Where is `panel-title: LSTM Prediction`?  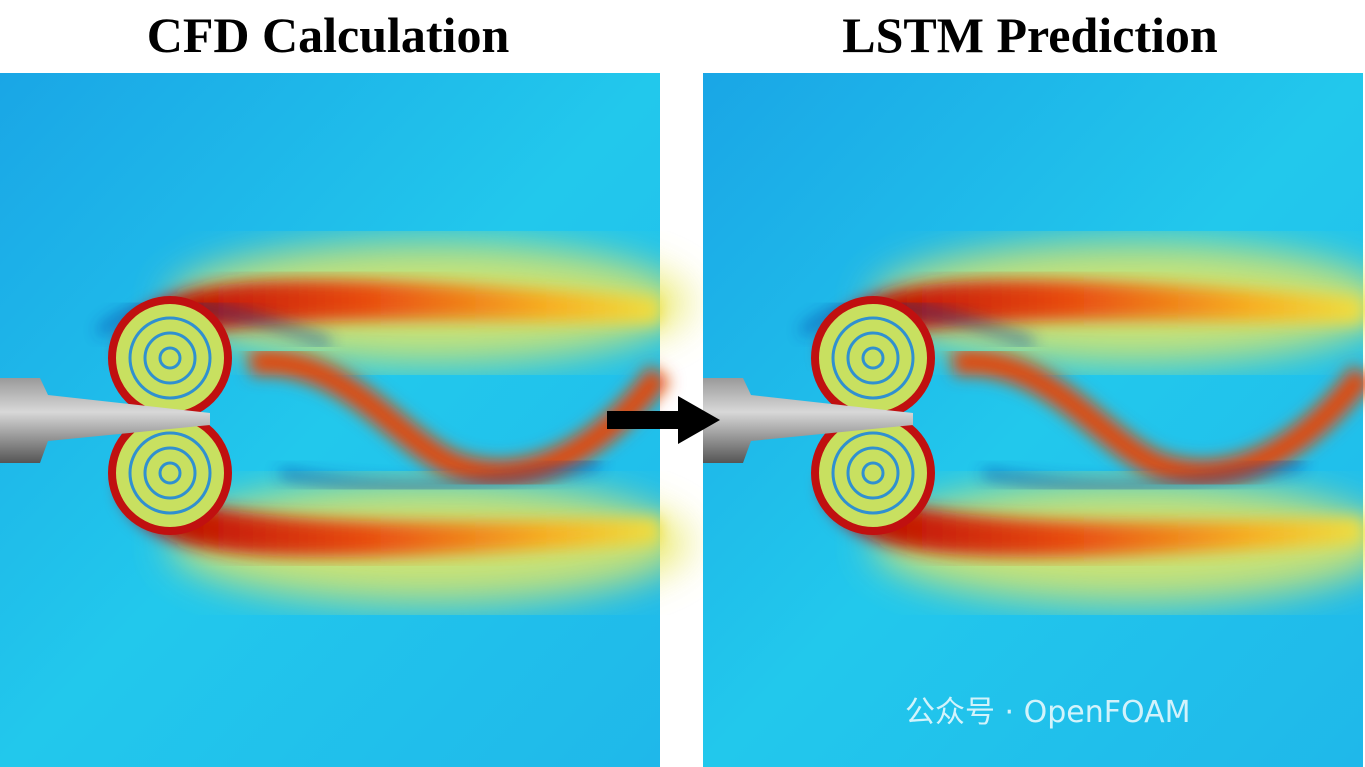
panel-title: LSTM Prediction is located at coordinates (1030, 35).